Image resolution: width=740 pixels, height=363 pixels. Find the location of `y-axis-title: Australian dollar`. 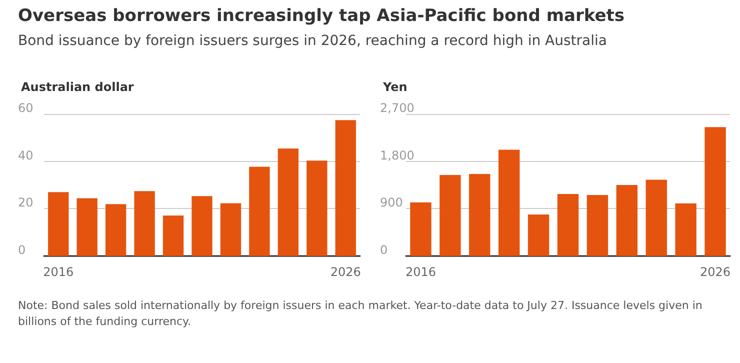

y-axis-title: Australian dollar is located at coordinates (77, 87).